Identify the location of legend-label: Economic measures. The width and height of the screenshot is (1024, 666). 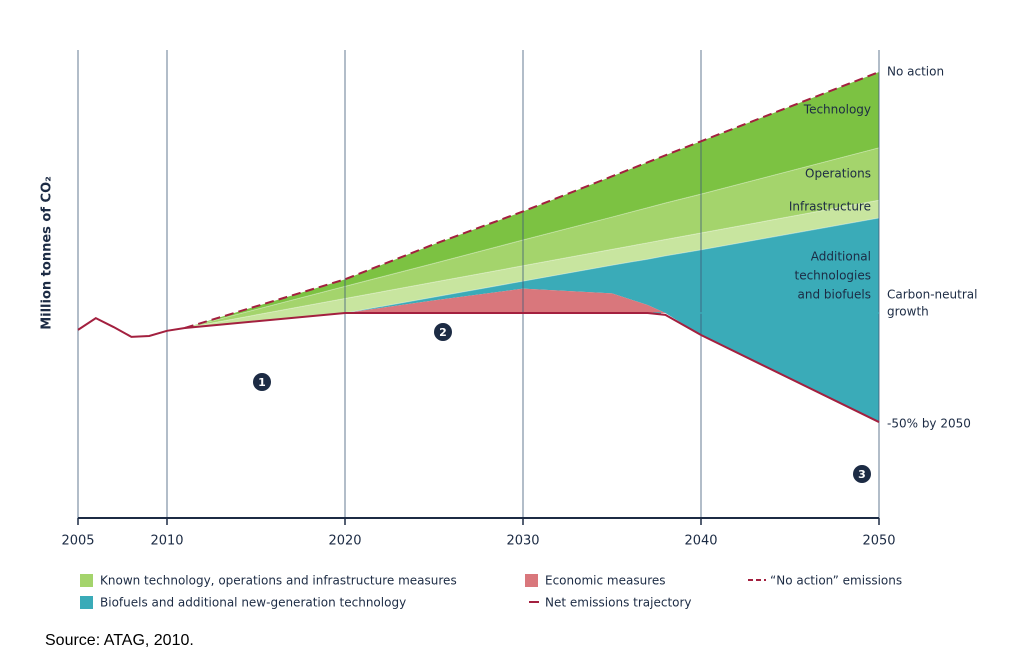
(605, 581).